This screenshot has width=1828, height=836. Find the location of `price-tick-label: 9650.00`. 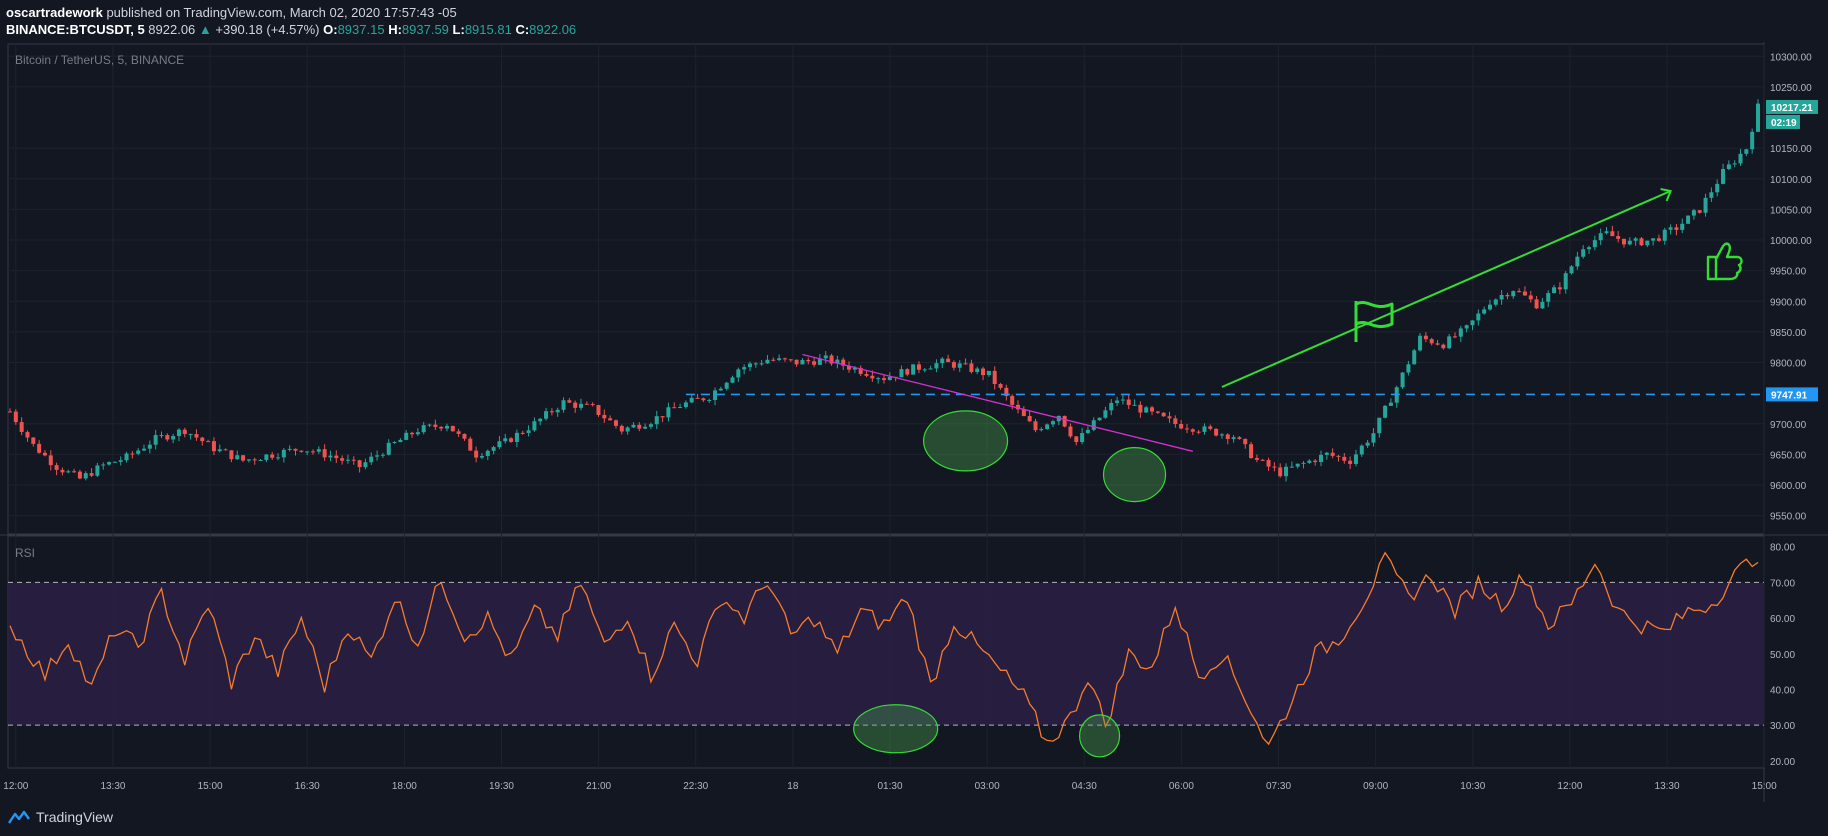

price-tick-label: 9650.00 is located at coordinates (1788, 455).